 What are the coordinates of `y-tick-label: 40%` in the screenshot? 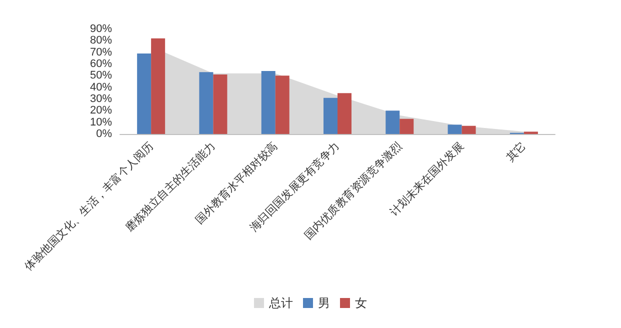 It's located at (101, 87).